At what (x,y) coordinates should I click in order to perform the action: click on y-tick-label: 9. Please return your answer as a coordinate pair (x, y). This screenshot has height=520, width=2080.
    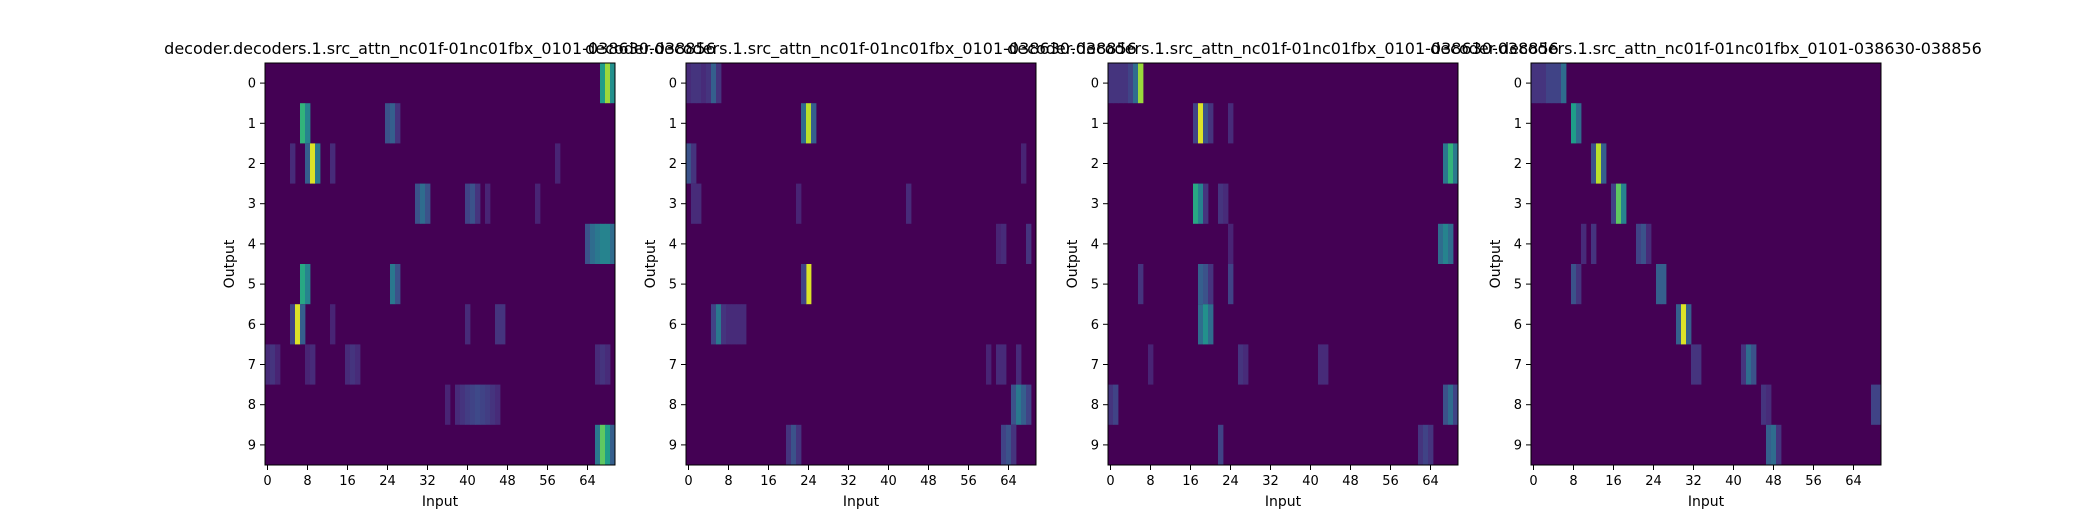
    Looking at the image, I should click on (1095, 445).